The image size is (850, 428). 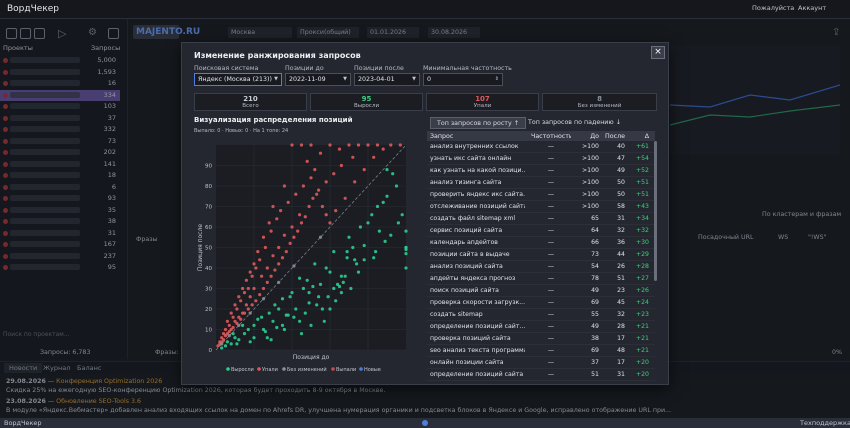 What do you see at coordinates (541, 219) in the screenshot?
I see `table-row: создать файл sitemap xml — 65 31 +34` at bounding box center [541, 219].